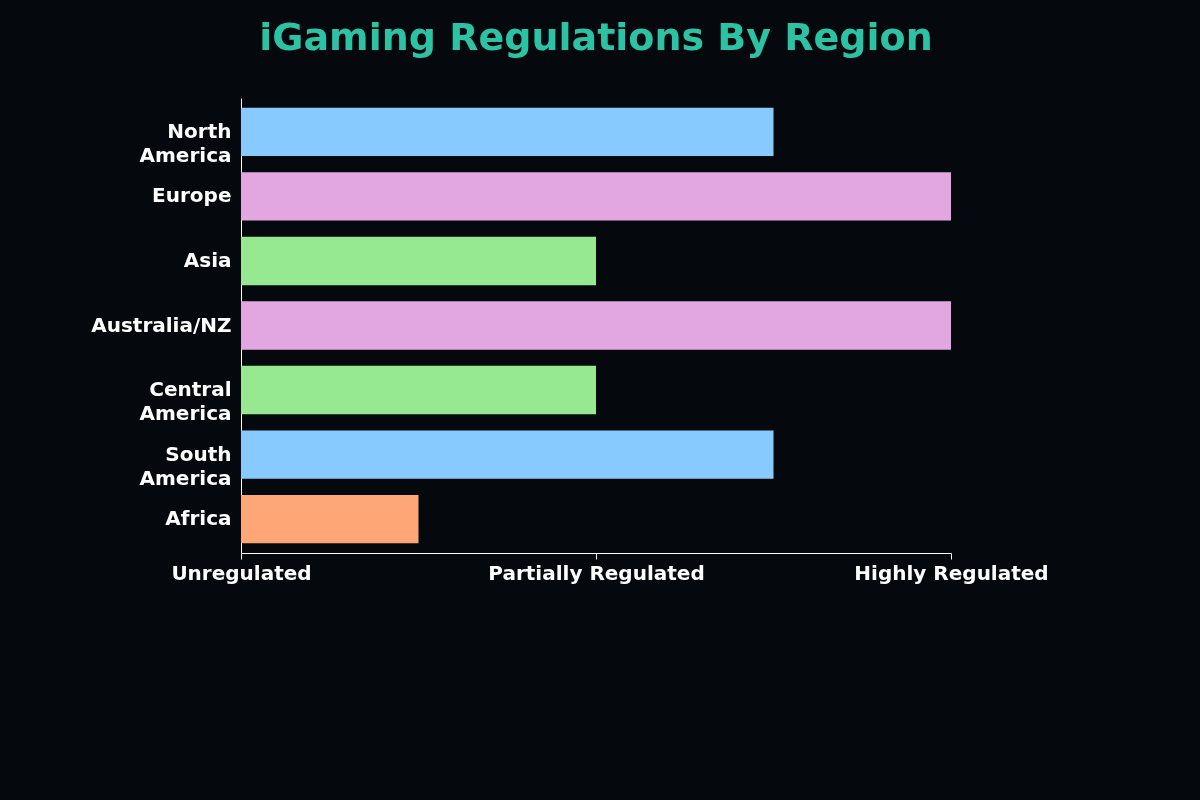 This screenshot has height=800, width=1200. What do you see at coordinates (596, 572) in the screenshot?
I see `text: Partially Regulated` at bounding box center [596, 572].